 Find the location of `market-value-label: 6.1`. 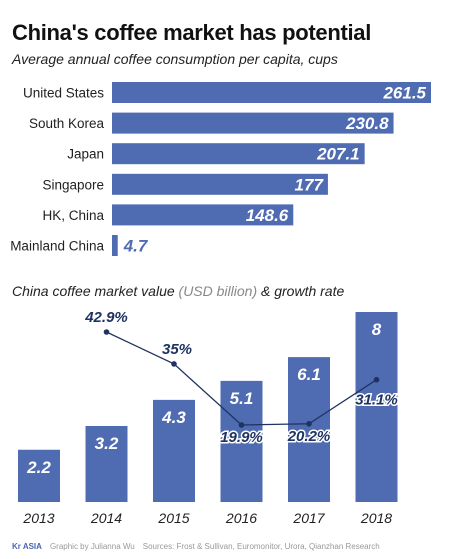

market-value-label: 6.1 is located at coordinates (309, 374).